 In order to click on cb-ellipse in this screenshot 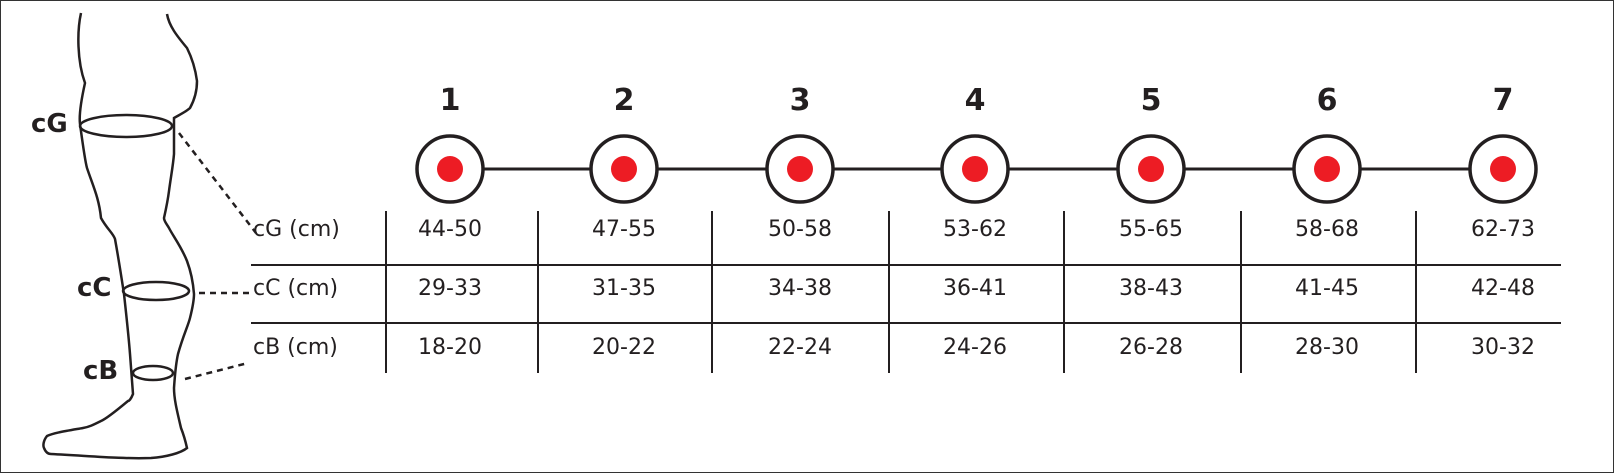, I will do `click(153, 373)`.